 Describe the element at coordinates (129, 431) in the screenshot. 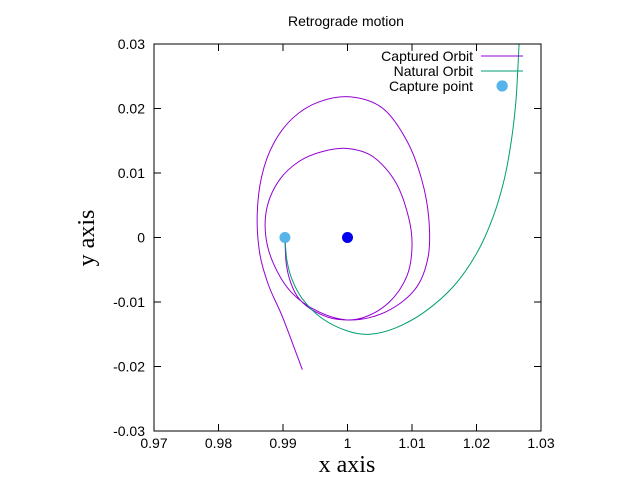

I see `y-tick-label: -0.03` at that location.